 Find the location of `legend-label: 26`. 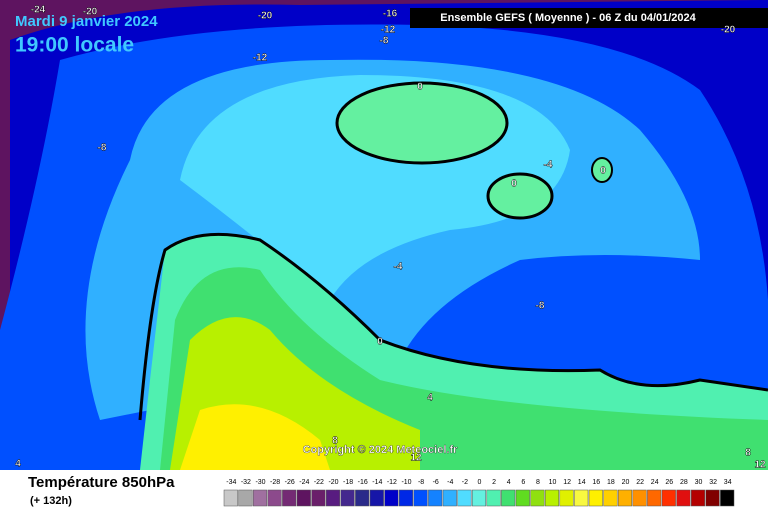

legend-label: 26 is located at coordinates (669, 482).